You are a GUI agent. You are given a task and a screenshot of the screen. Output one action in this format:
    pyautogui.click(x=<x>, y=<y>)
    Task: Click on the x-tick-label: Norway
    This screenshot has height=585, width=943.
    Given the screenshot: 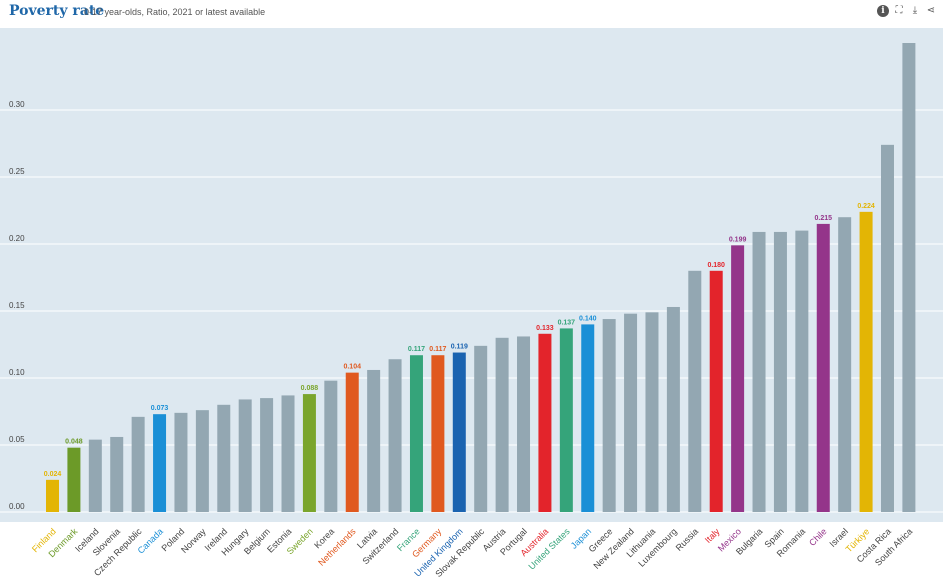 What is the action you would take?
    pyautogui.click(x=193, y=540)
    